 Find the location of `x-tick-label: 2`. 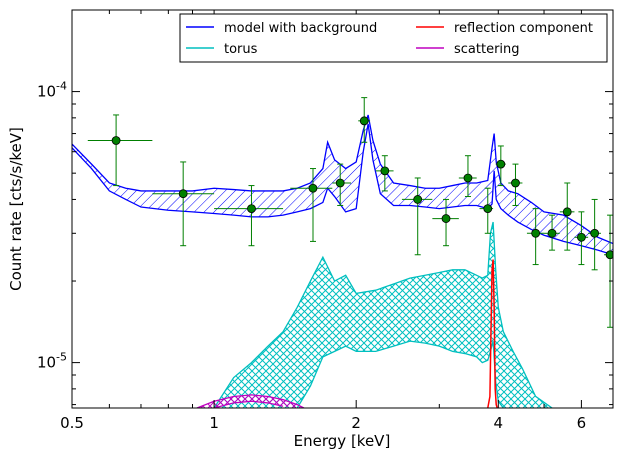

x-tick-label: 2 is located at coordinates (356, 423).